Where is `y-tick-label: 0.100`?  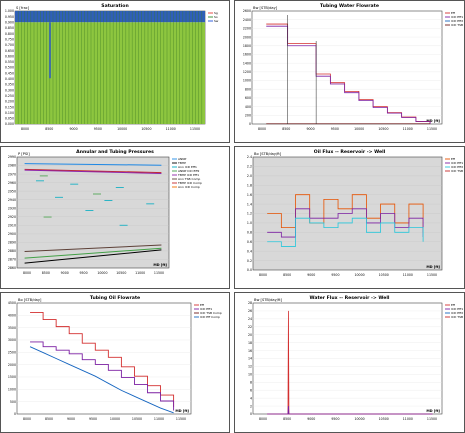 y-tick-label: 0.100 is located at coordinates (9, 113).